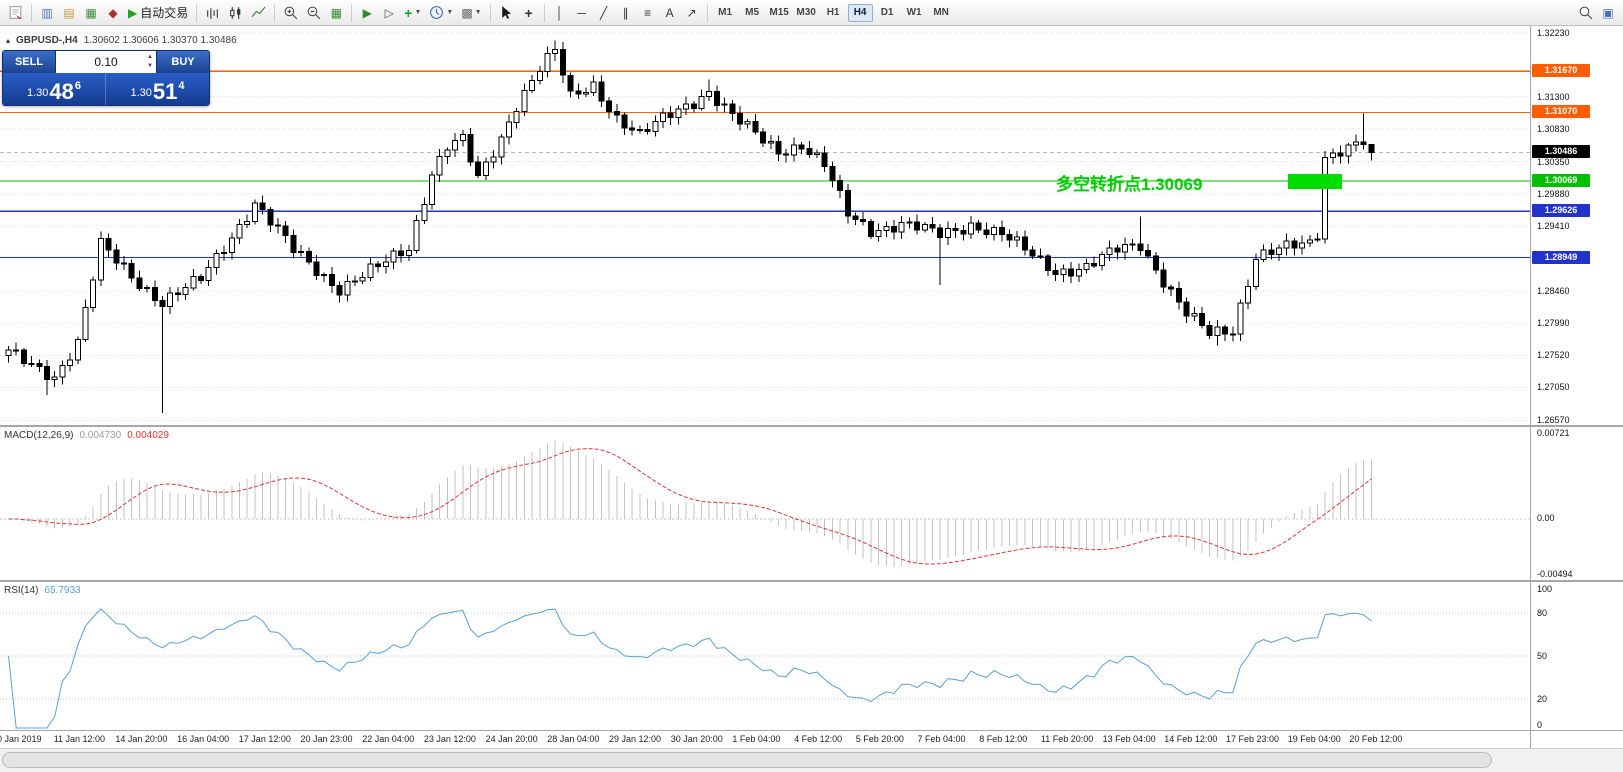 The height and width of the screenshot is (772, 1623). I want to click on level-price-tag: 1.30069, so click(1561, 180).